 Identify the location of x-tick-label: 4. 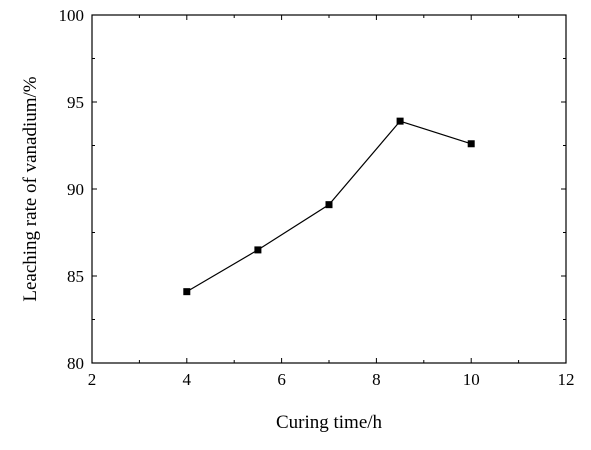
(187, 379).